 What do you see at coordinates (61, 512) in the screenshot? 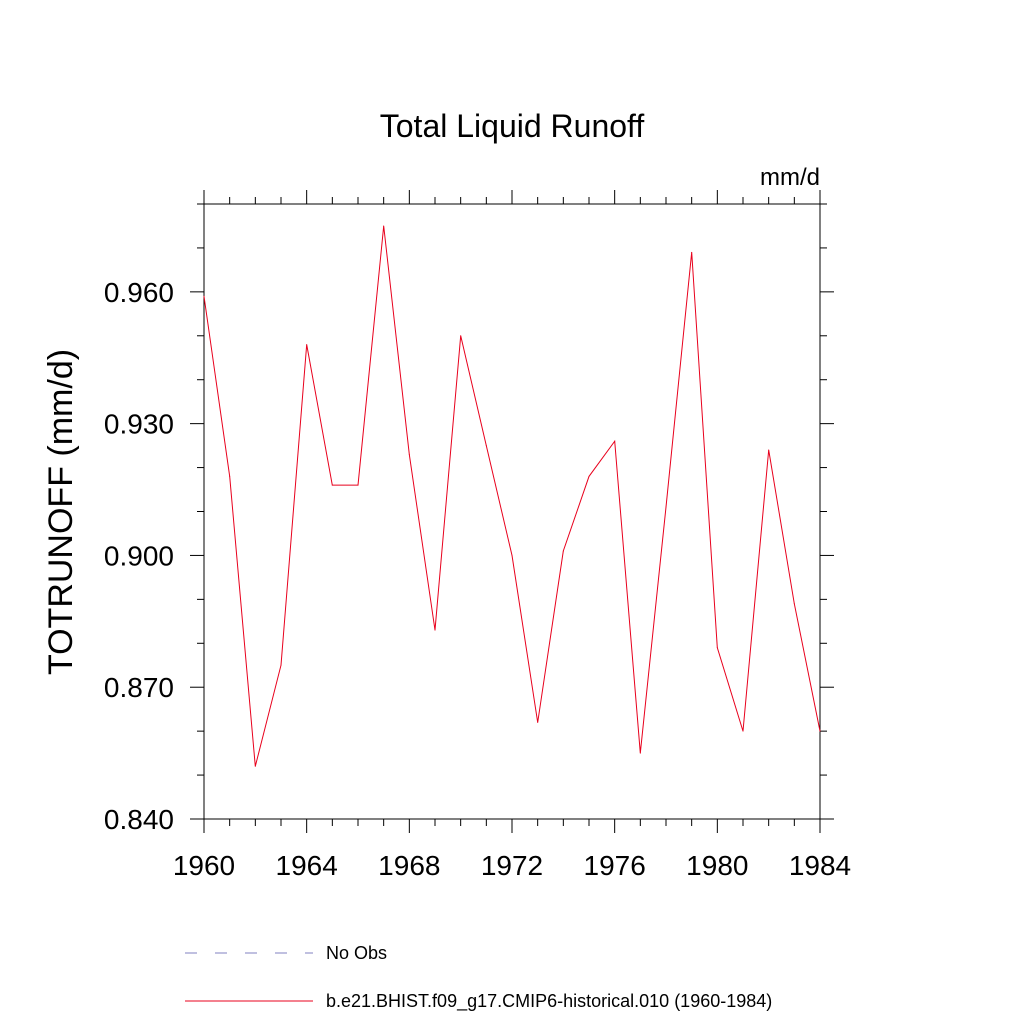
I see `y-axis-label: TOTRUNOFF (mm/d)` at bounding box center [61, 512].